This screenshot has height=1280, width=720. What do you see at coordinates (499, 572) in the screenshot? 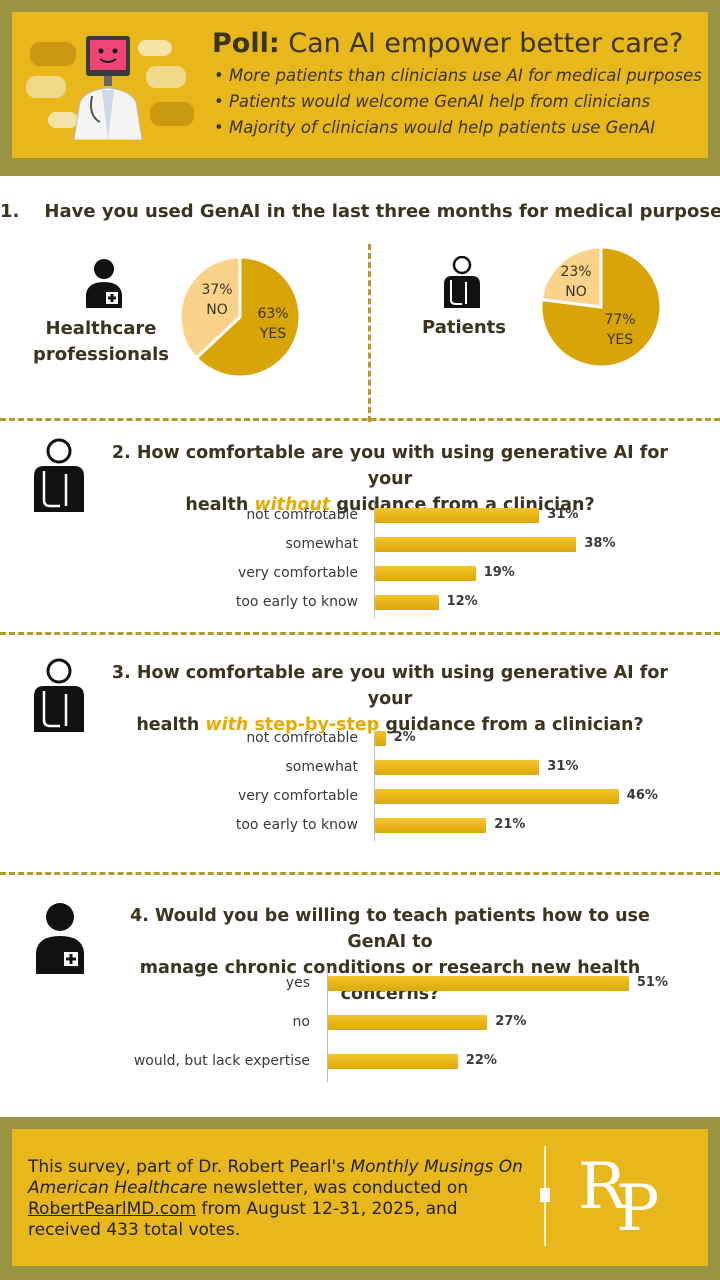
I see `bar-value-label: 19%` at bounding box center [499, 572].